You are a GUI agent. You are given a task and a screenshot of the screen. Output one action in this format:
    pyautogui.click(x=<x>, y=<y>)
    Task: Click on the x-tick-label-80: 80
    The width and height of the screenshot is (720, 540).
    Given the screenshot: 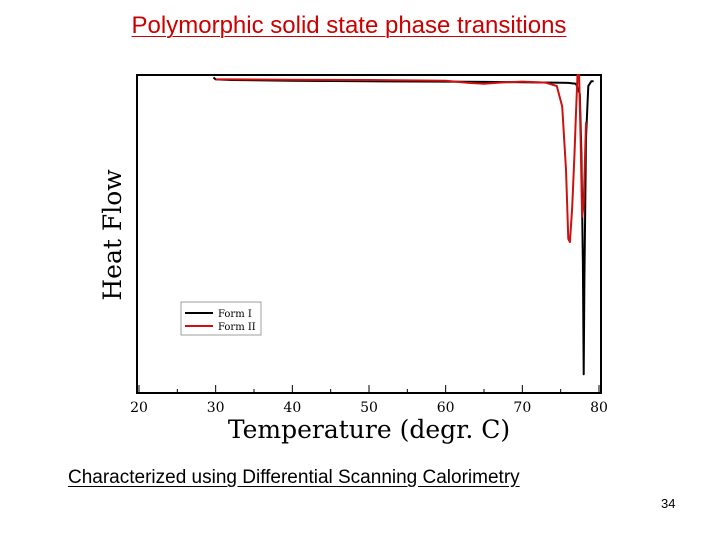 What is the action you would take?
    pyautogui.click(x=599, y=408)
    